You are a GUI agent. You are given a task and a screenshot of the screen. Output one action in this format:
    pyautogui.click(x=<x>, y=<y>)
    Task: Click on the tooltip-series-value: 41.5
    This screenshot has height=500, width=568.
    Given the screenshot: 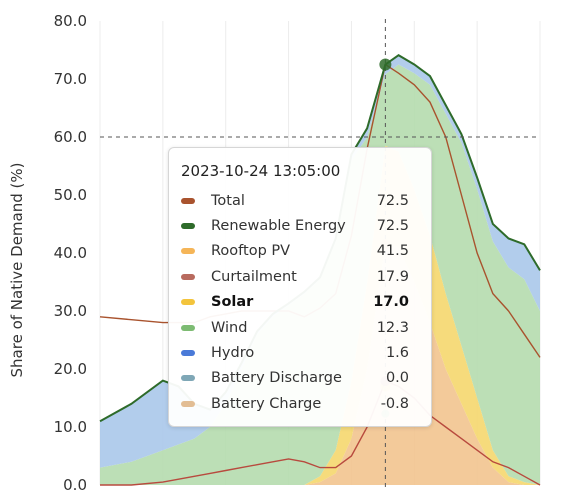 What is the action you would take?
    pyautogui.click(x=392, y=251)
    